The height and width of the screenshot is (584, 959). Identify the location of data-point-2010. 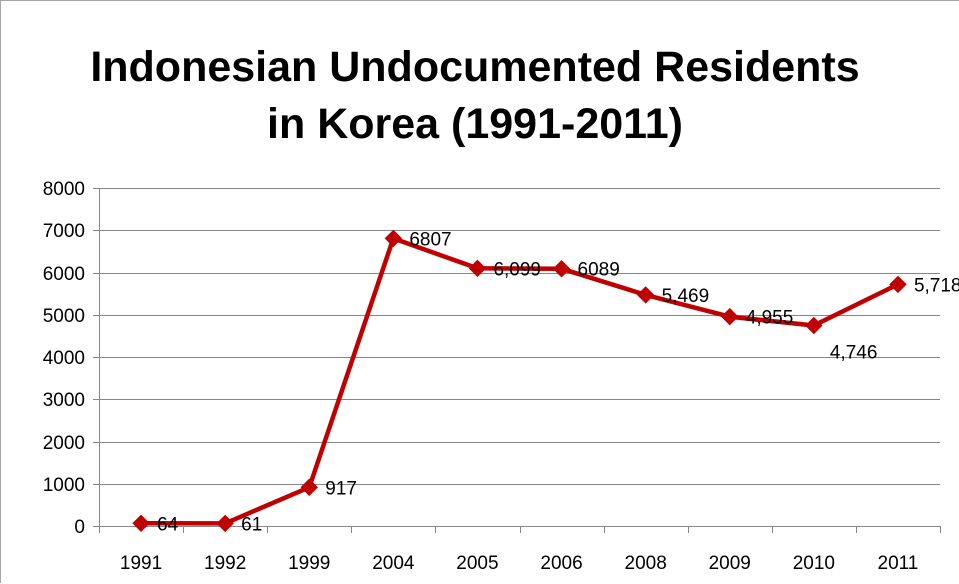
(814, 325).